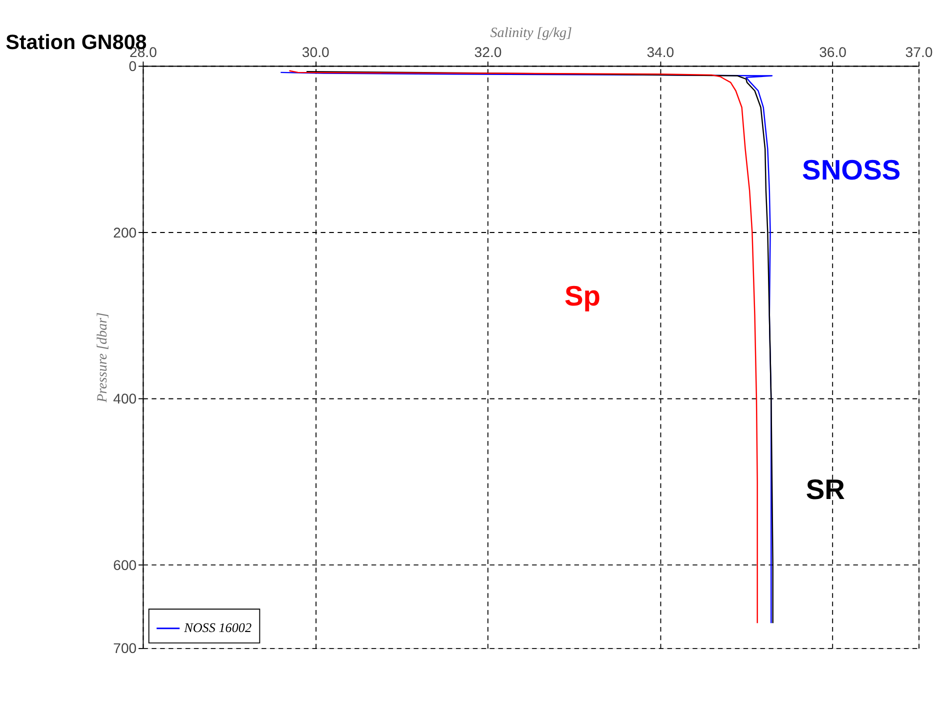 The width and height of the screenshot is (942, 722). Describe the element at coordinates (851, 169) in the screenshot. I see `annotation: SNOSS` at that location.